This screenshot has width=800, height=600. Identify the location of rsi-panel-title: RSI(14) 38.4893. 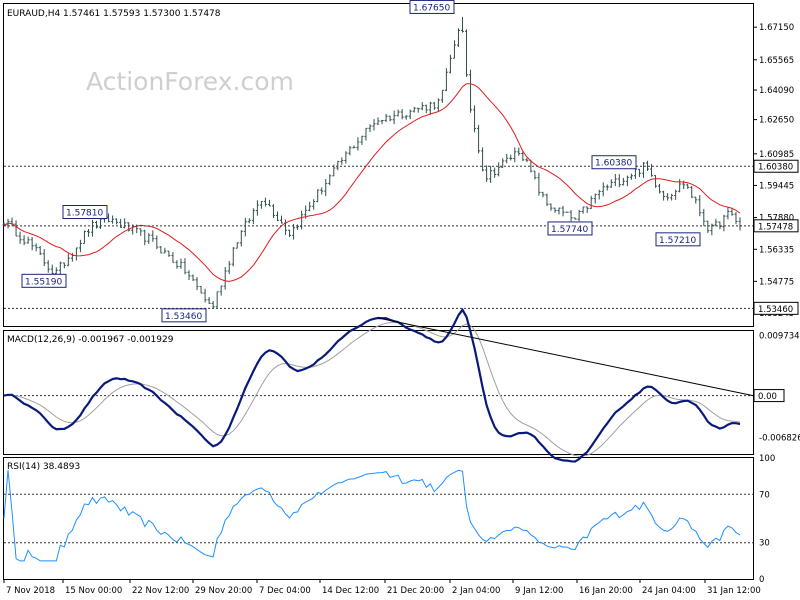
(43, 467).